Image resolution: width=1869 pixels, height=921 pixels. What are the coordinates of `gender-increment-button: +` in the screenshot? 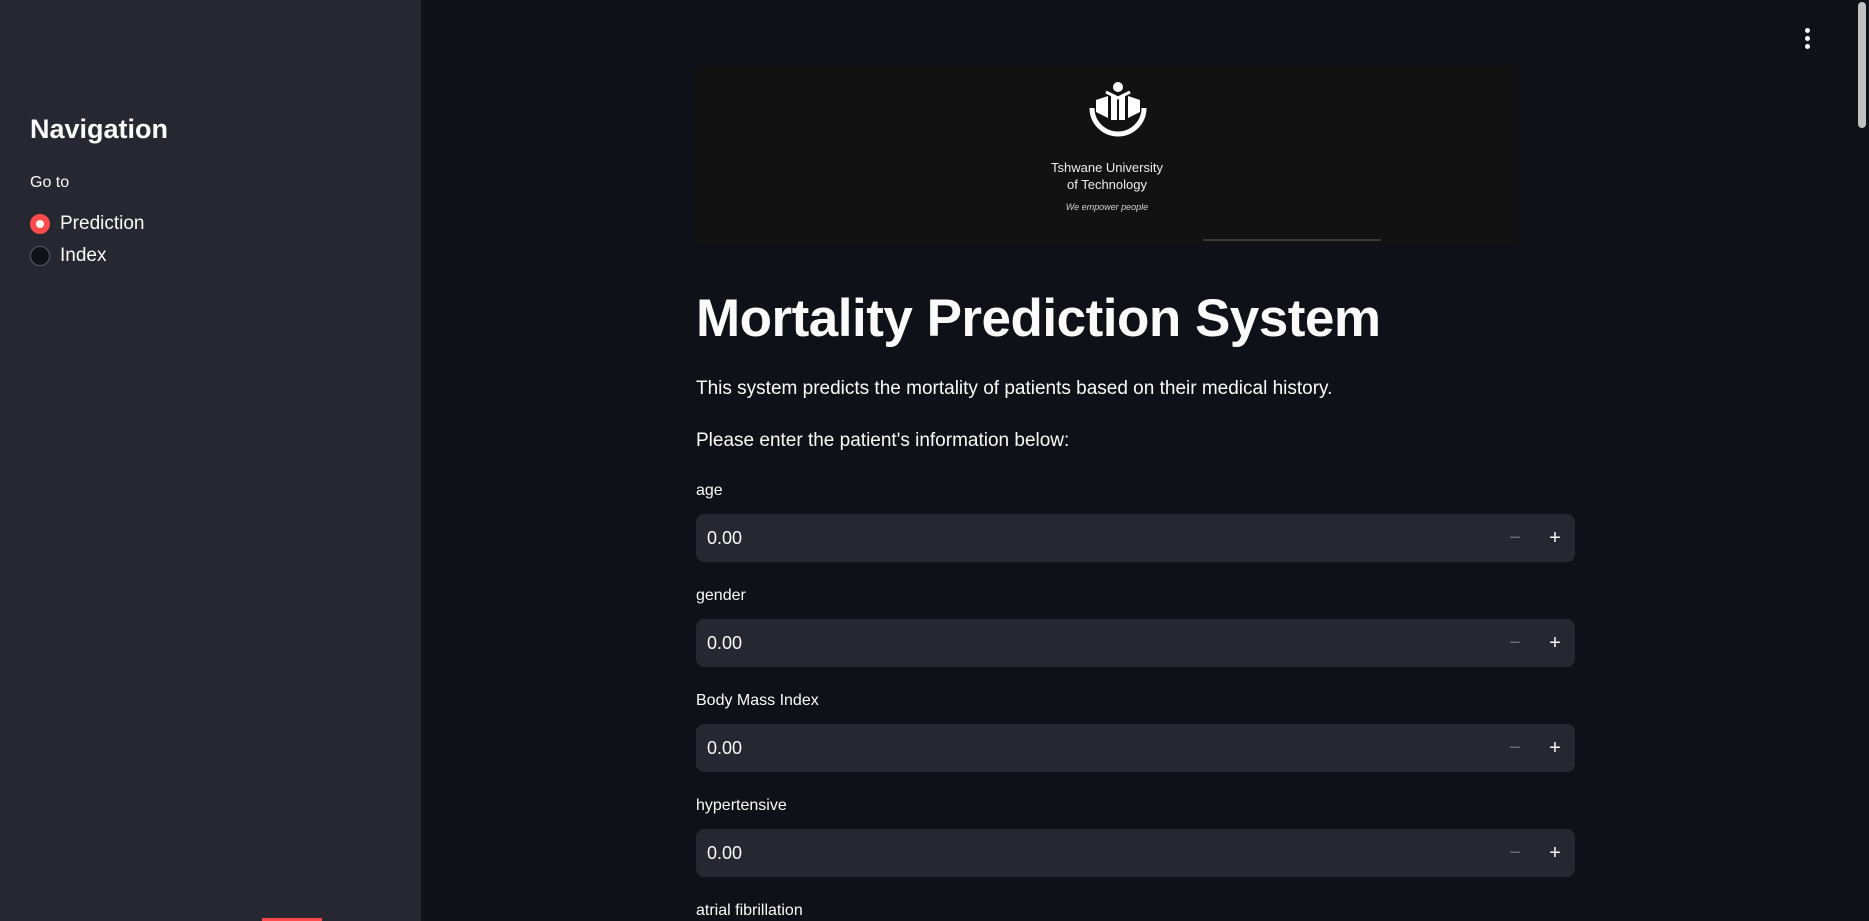 It's located at (1555, 642).